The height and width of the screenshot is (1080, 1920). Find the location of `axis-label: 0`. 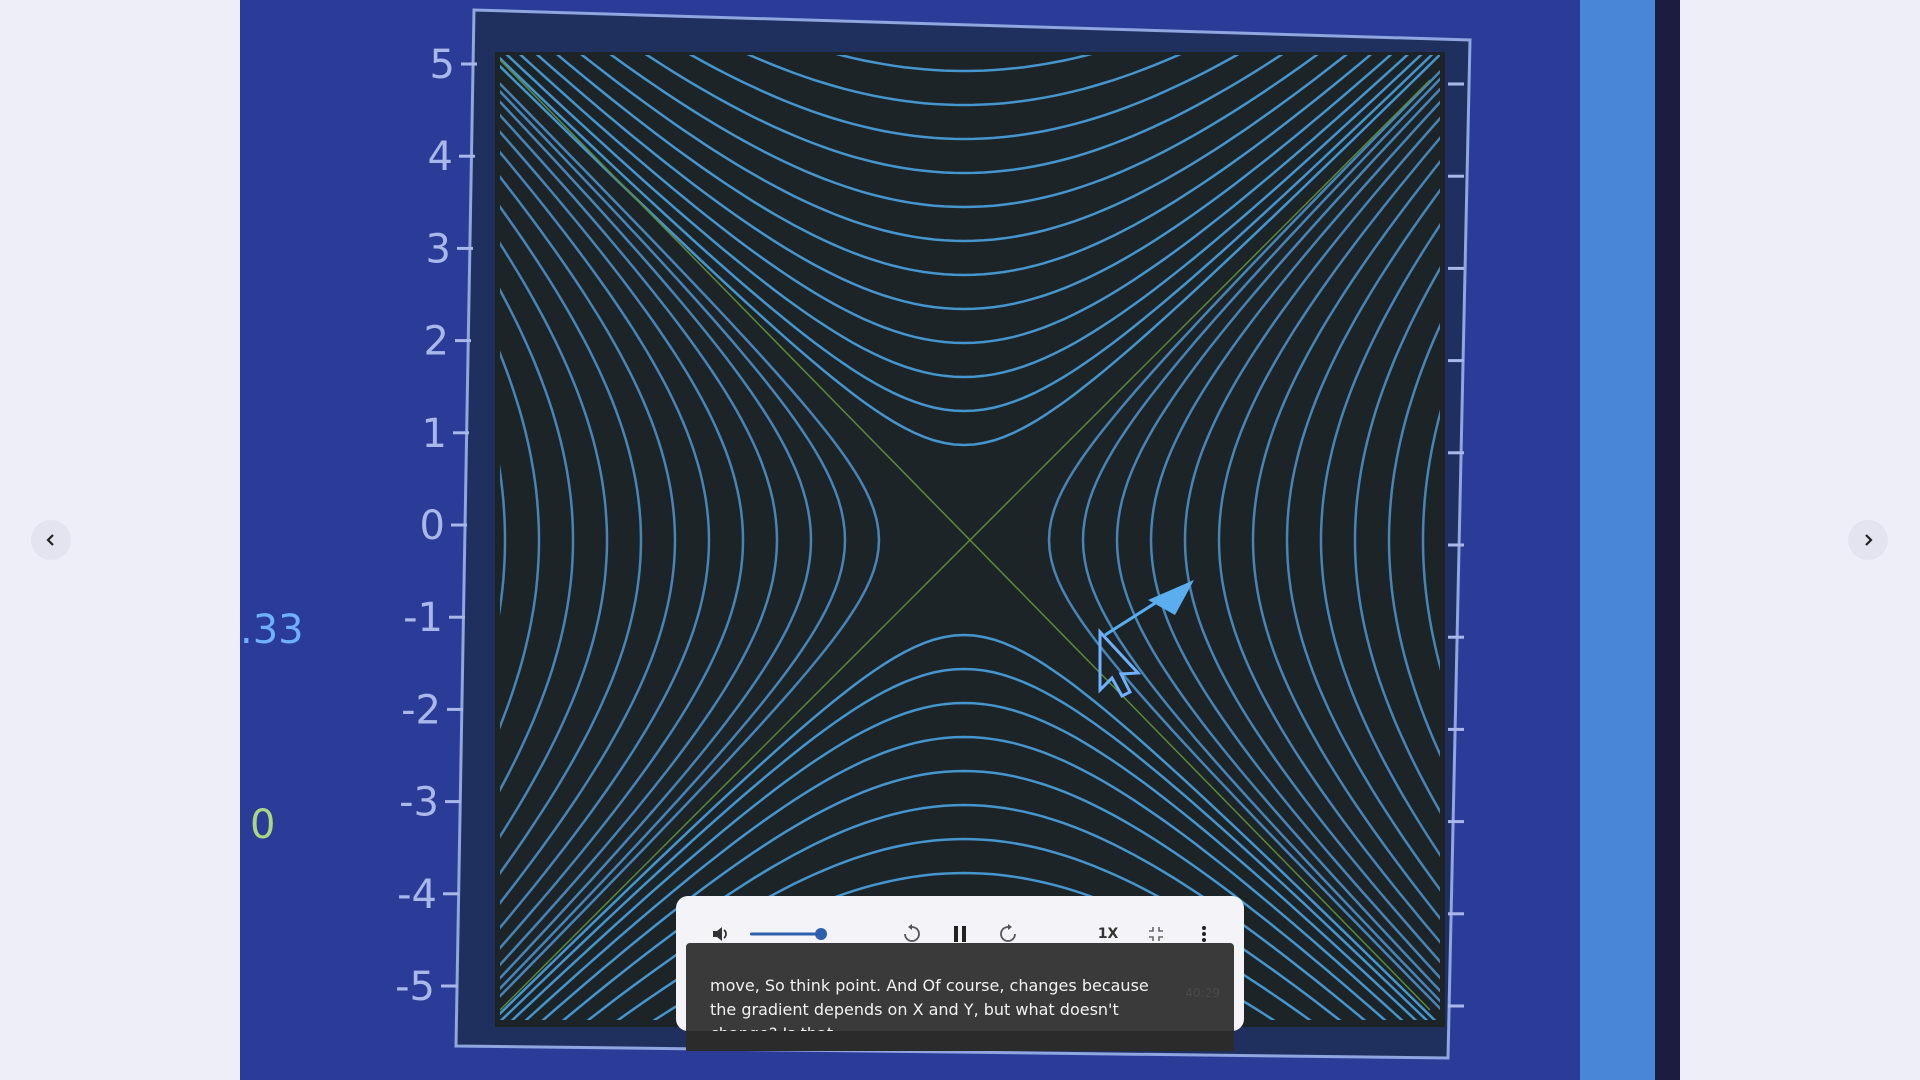

axis-label: 0 is located at coordinates (432, 526).